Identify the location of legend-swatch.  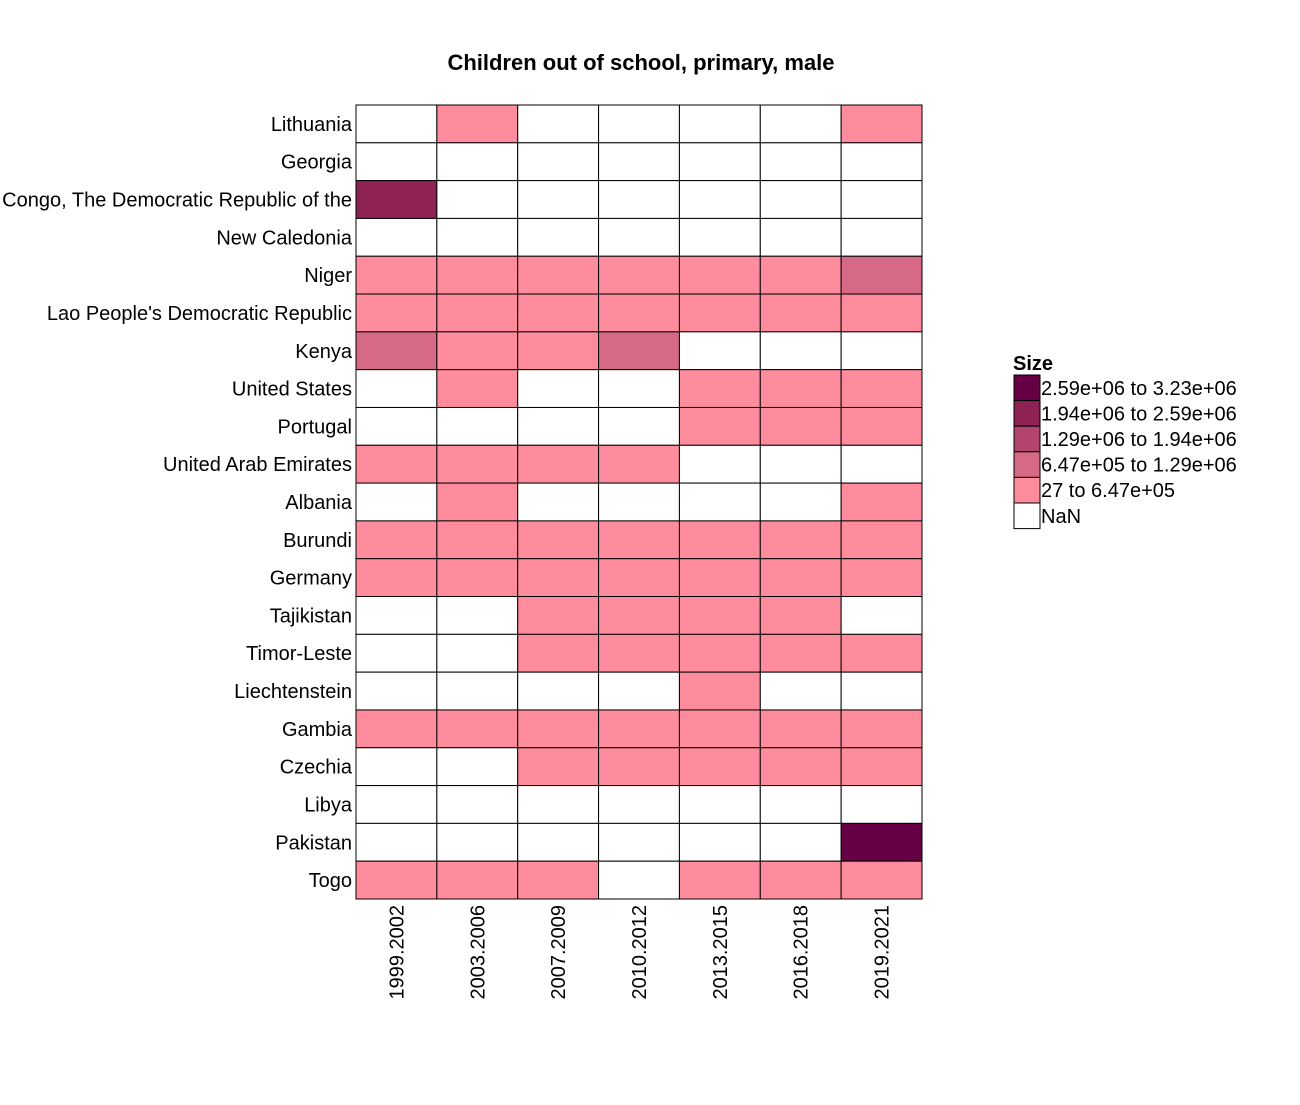
(1027, 516).